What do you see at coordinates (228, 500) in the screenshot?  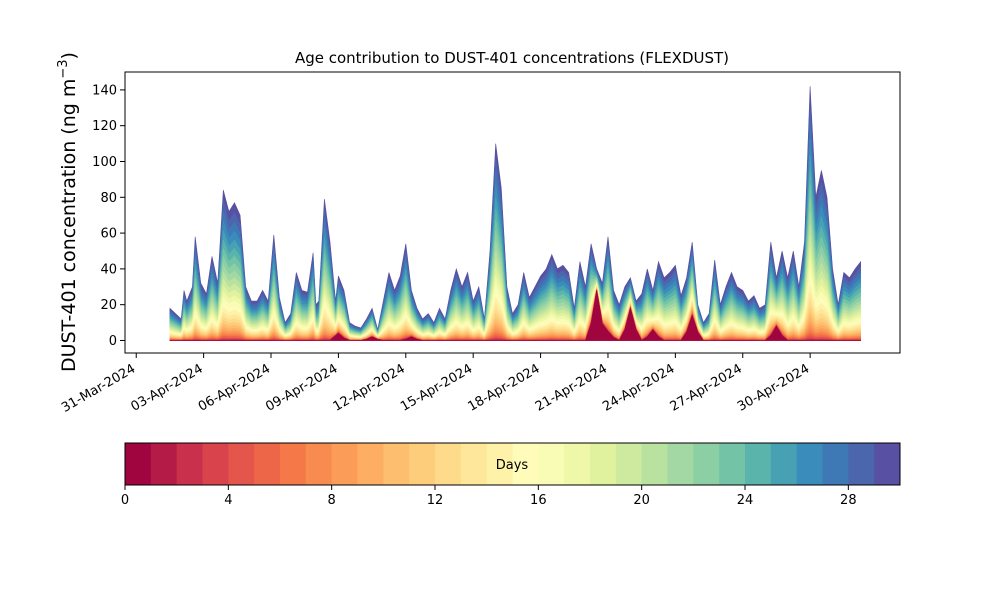 I see `colorbar-tick-label: 4` at bounding box center [228, 500].